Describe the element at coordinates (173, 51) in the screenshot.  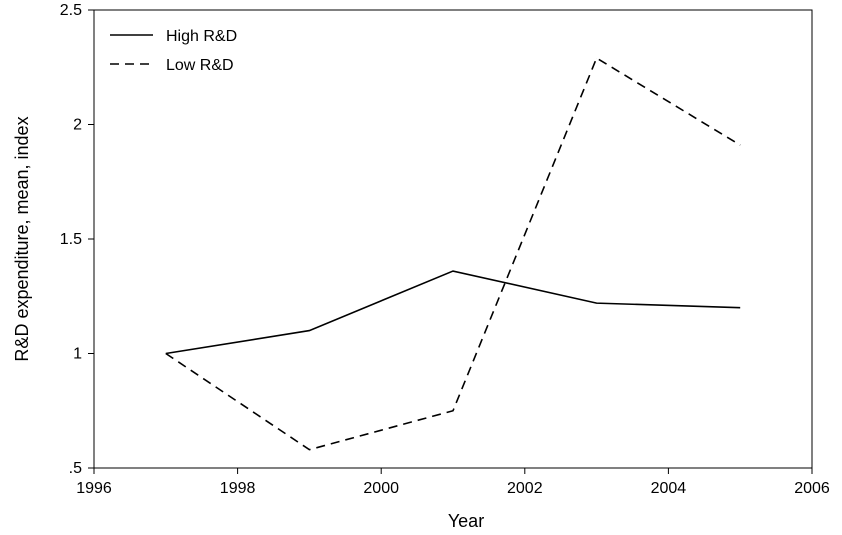
I see `legend: High R&D Low R&D` at that location.